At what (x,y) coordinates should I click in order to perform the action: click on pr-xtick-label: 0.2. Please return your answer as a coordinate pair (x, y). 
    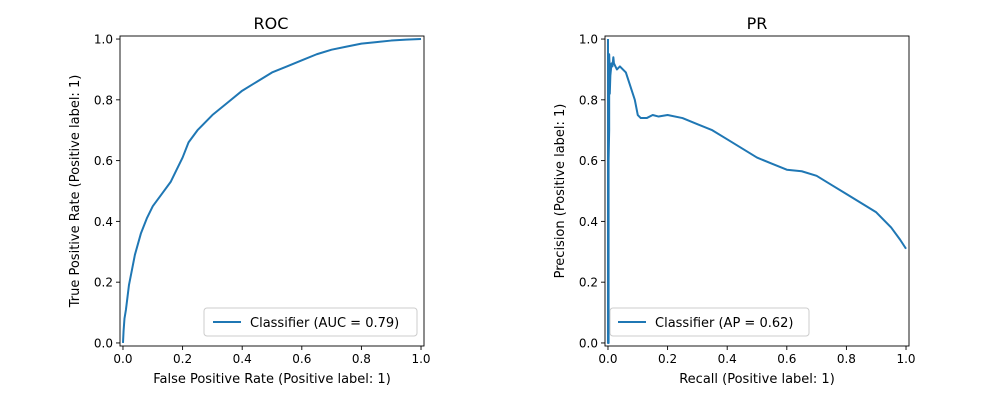
    Looking at the image, I should click on (667, 359).